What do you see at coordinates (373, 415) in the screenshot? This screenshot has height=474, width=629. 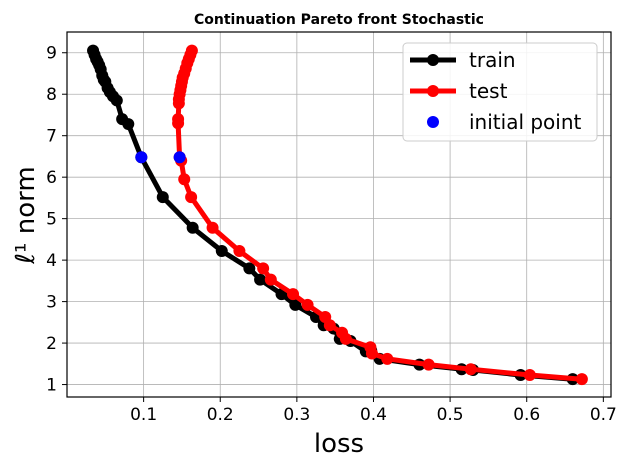 I see `x-tick-label: 0.4` at bounding box center [373, 415].